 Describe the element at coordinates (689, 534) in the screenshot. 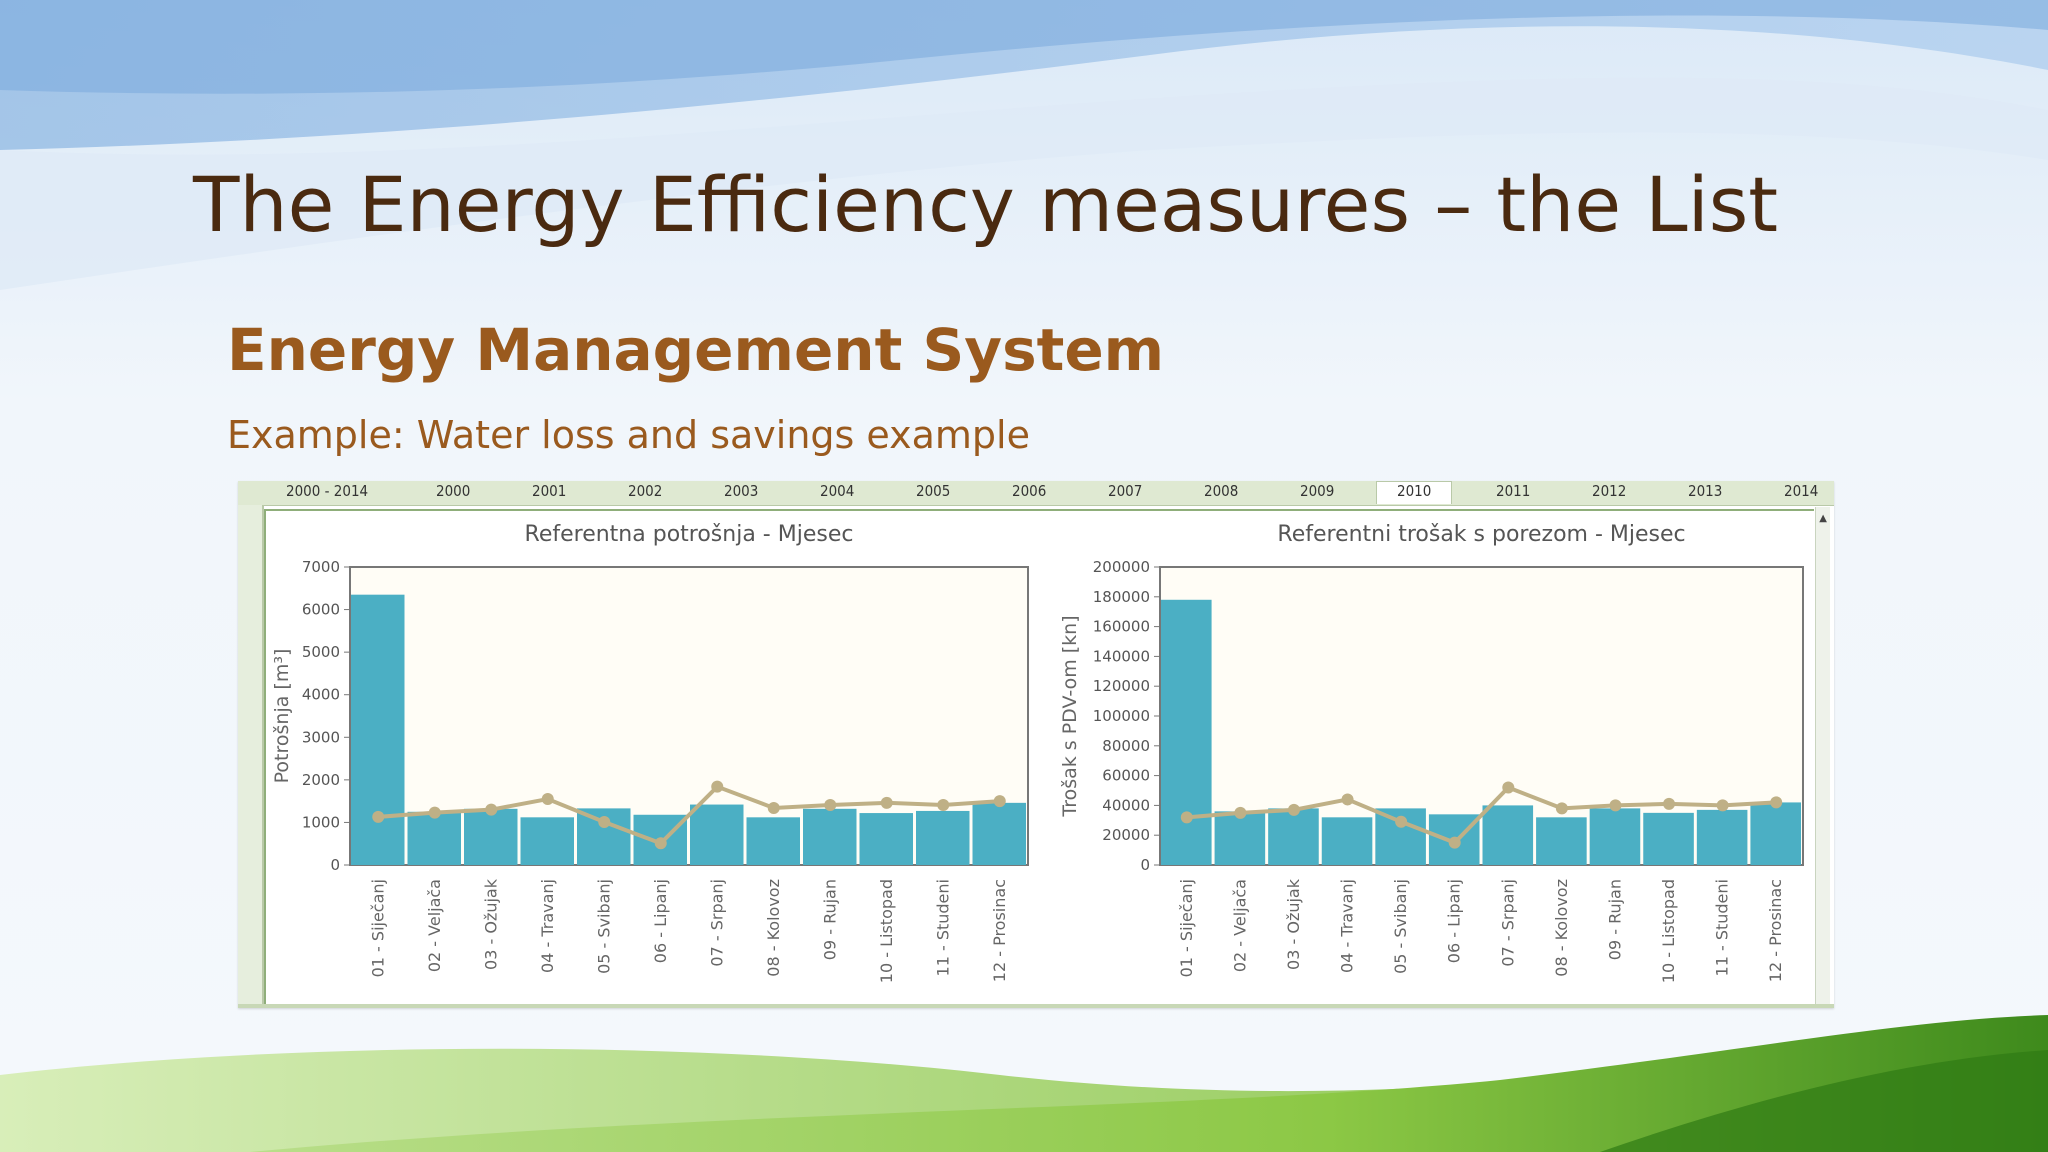

I see `chart-title: Referentna potrošnja - Mjesec` at that location.